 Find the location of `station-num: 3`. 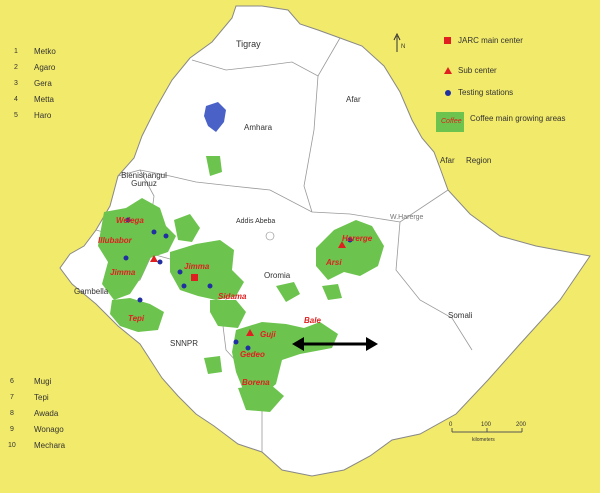

station-num: 3 is located at coordinates (16, 83).